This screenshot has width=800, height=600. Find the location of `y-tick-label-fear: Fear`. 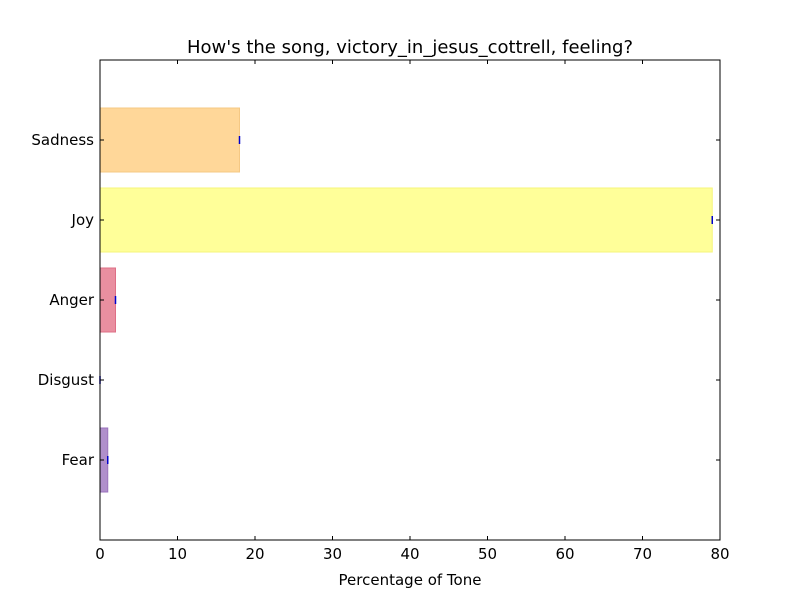

y-tick-label-fear: Fear is located at coordinates (78, 460).